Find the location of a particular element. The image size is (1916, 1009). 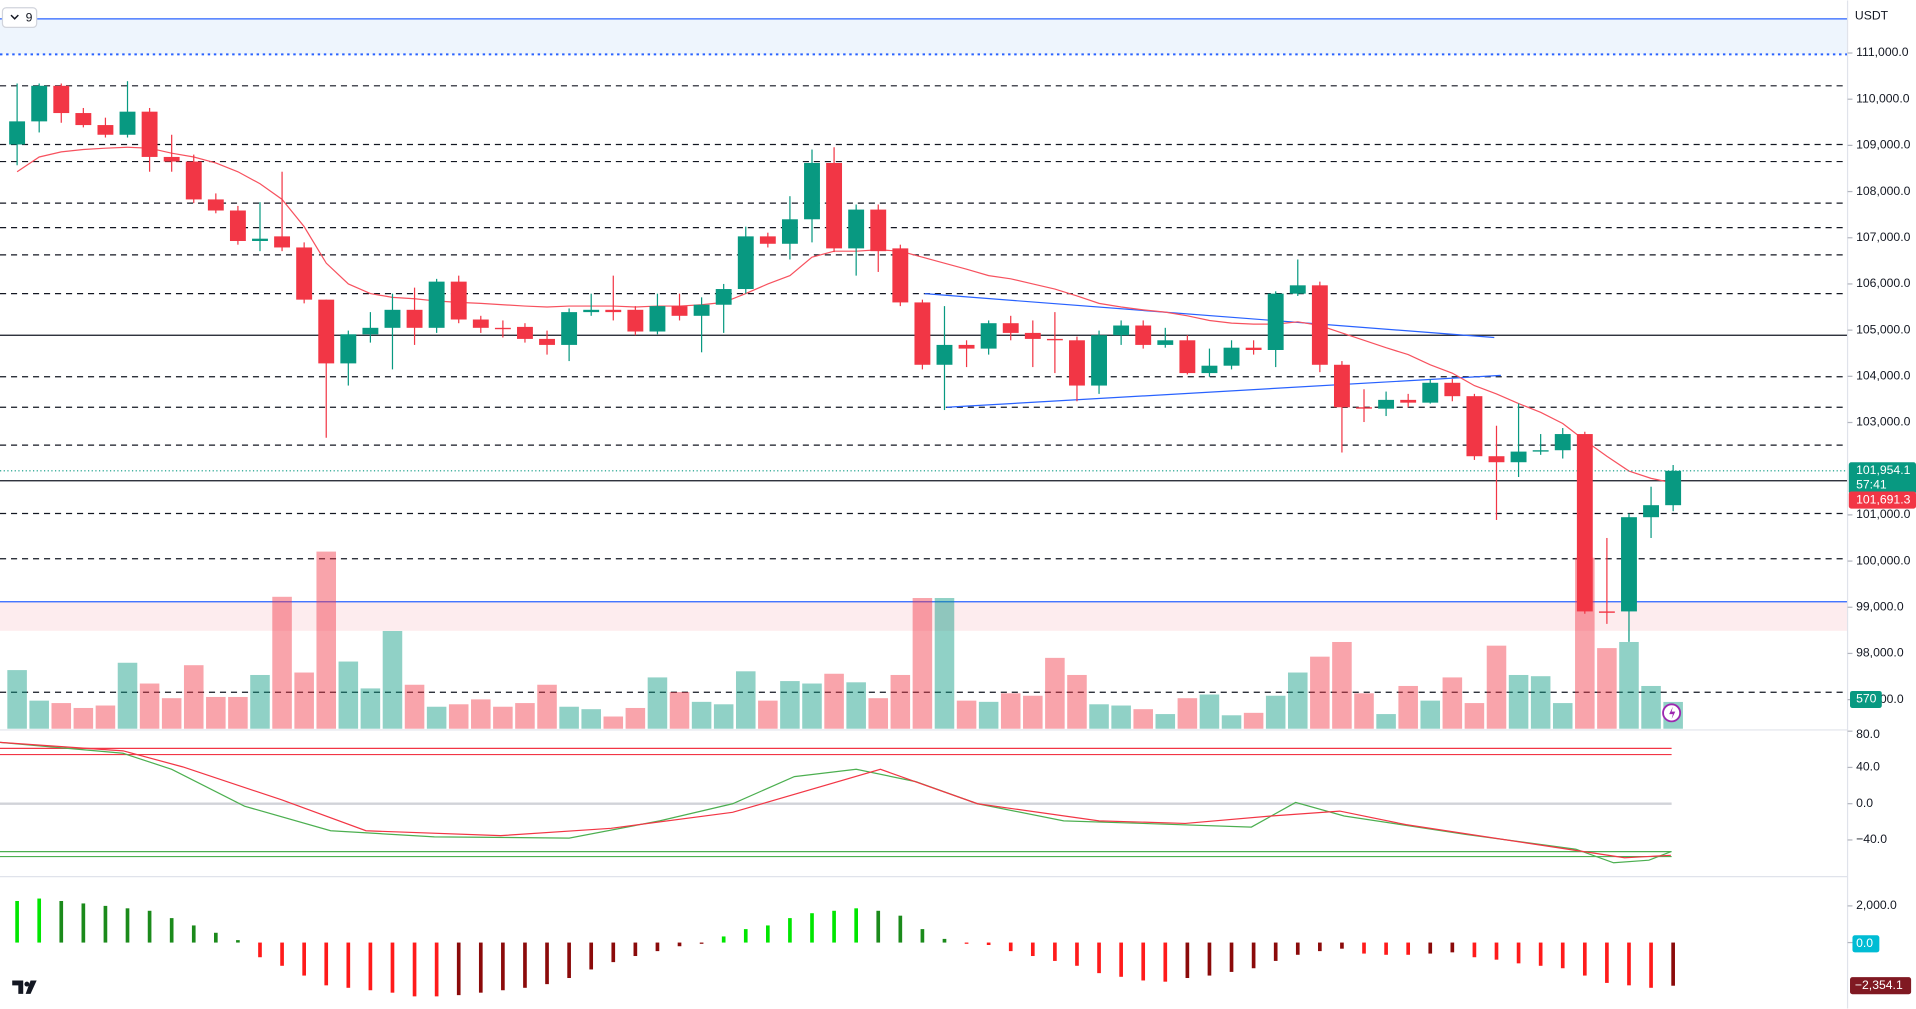

y-tick-label: 109,000.0 is located at coordinates (1883, 145).